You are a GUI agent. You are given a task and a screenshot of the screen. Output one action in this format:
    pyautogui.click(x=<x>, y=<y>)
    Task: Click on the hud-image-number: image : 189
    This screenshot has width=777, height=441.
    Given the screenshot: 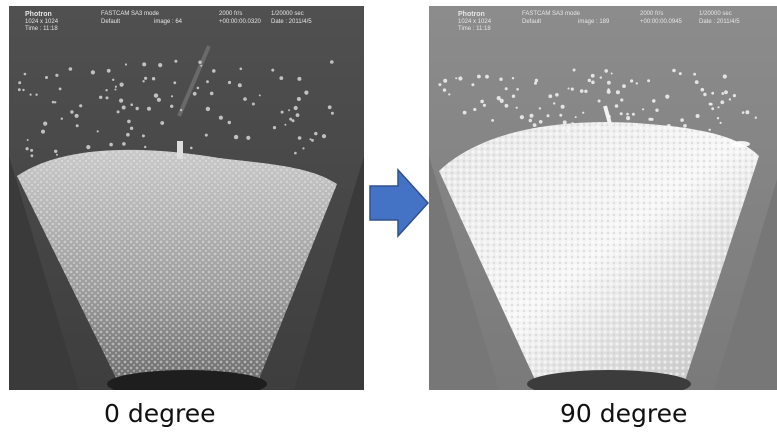 What is the action you would take?
    pyautogui.click(x=594, y=22)
    